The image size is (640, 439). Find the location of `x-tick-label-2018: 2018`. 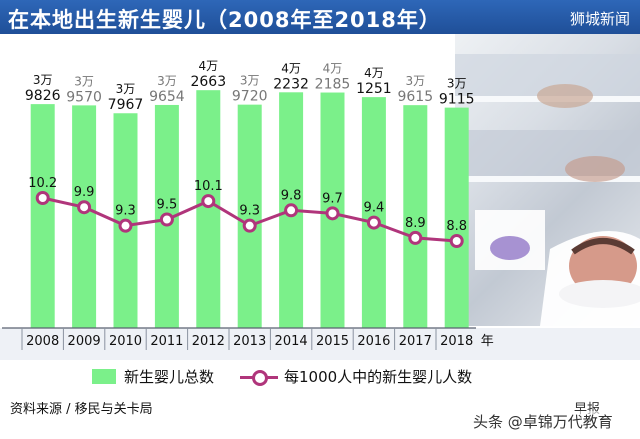

x-tick-label-2018: 2018 is located at coordinates (456, 341).